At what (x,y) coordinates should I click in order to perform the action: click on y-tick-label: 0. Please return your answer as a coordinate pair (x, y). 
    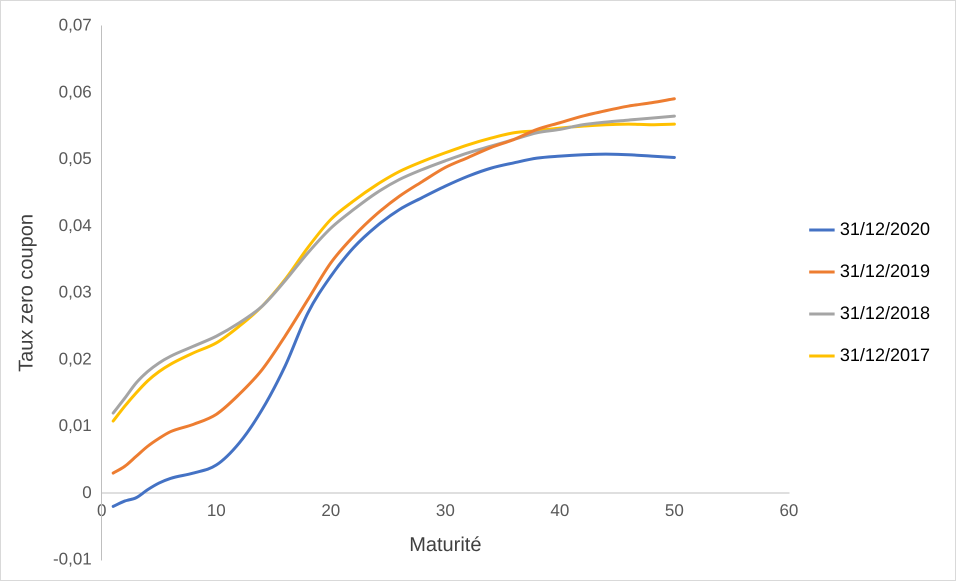
    Looking at the image, I should click on (87, 492).